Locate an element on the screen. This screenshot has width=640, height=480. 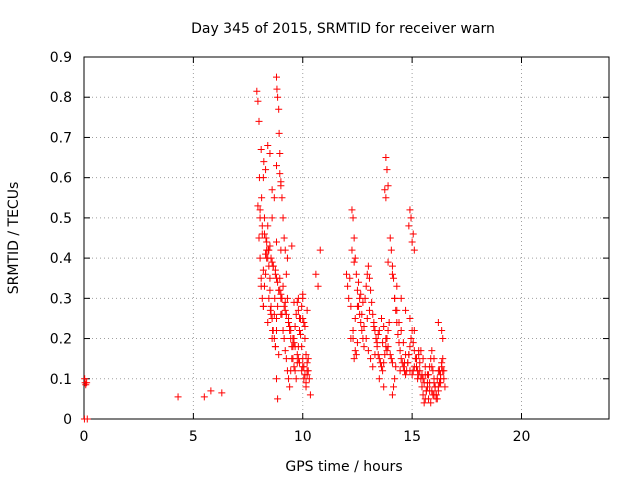
x-tick-label: 15 is located at coordinates (412, 437).